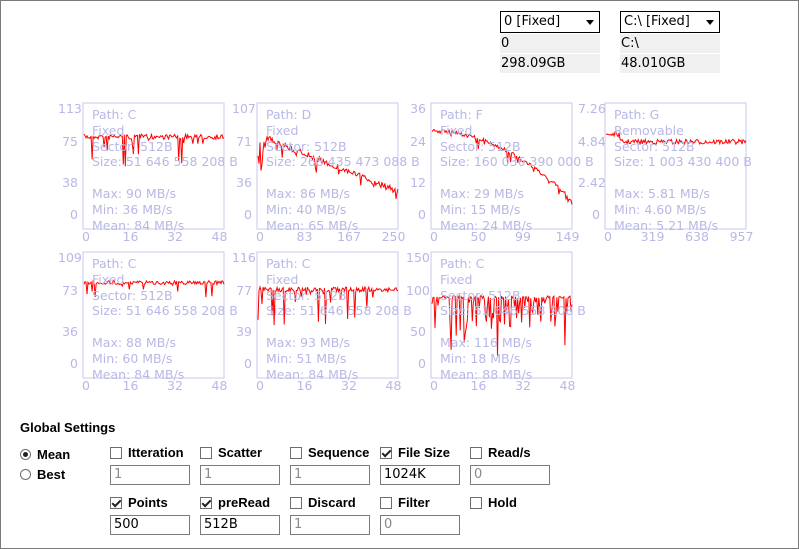  I want to click on chart-overlay-text: Mean: 24 MB/s, so click(486, 225).